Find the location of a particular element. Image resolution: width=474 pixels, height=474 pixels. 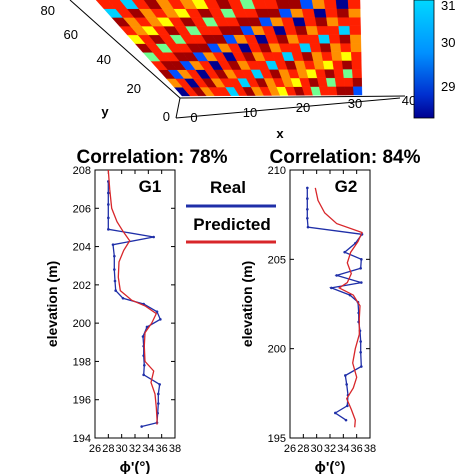

top-axis-y-line is located at coordinates (125, 49).